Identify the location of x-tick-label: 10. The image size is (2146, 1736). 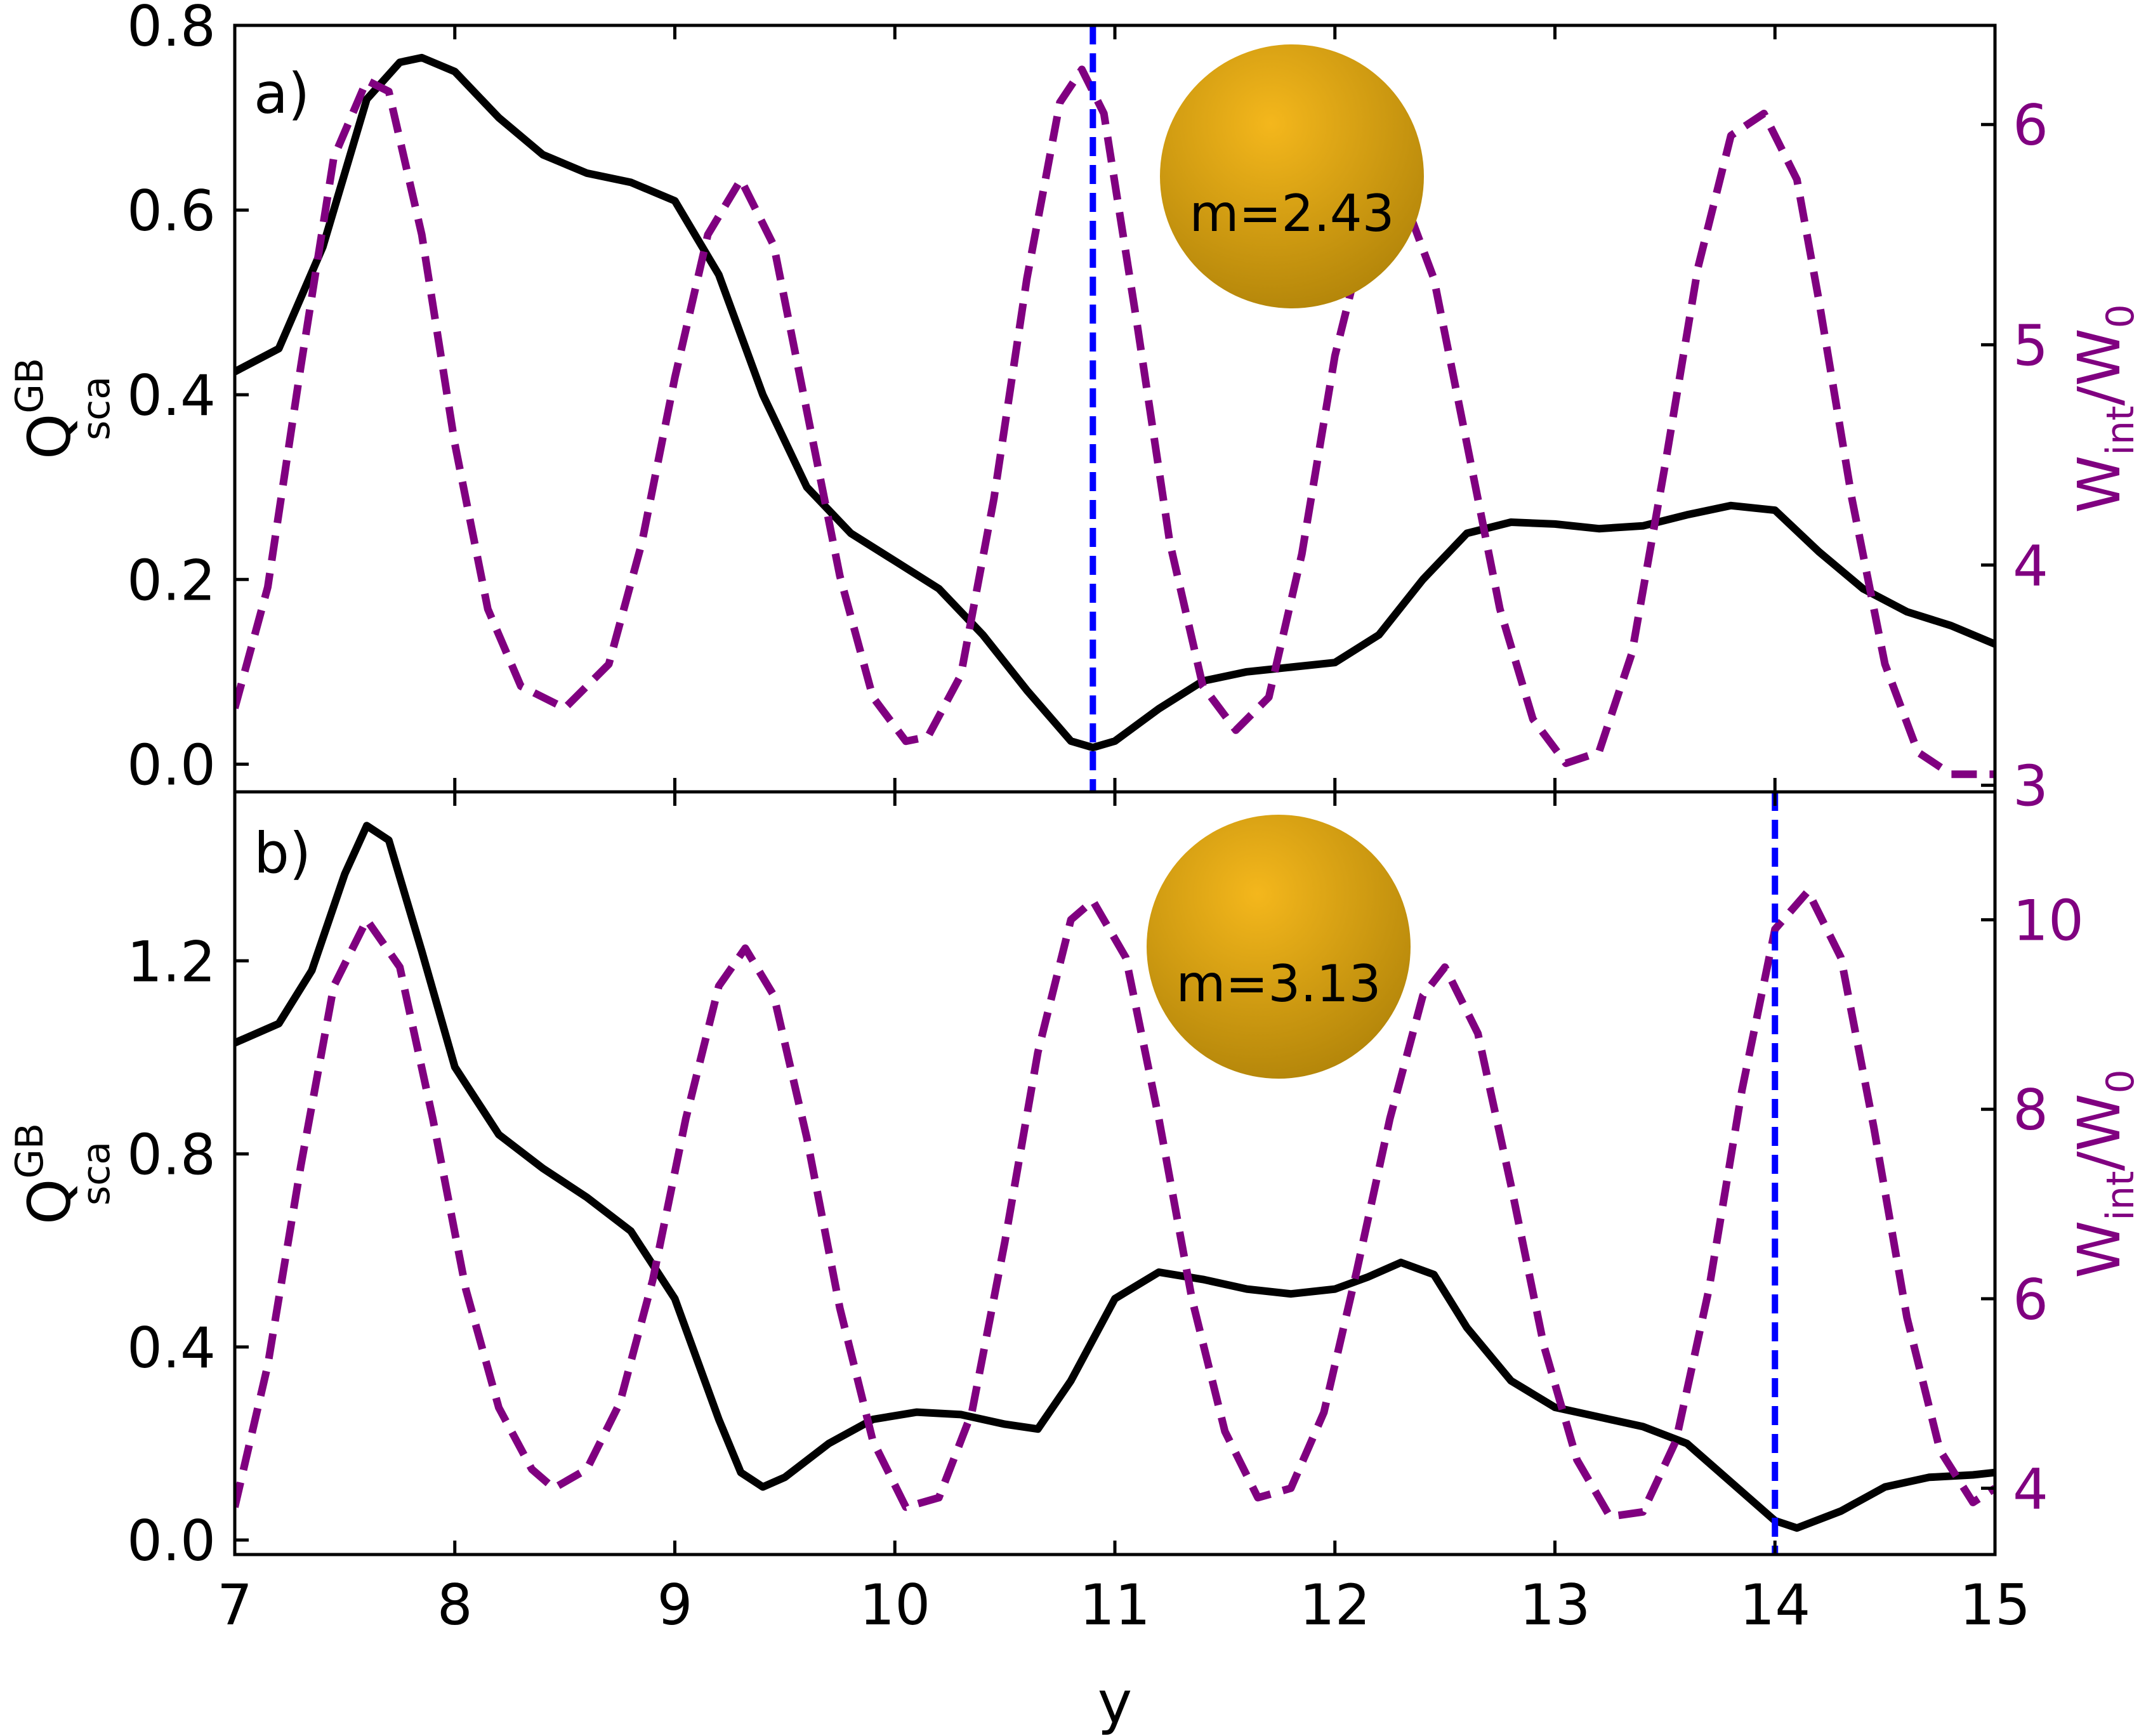
(895, 1605).